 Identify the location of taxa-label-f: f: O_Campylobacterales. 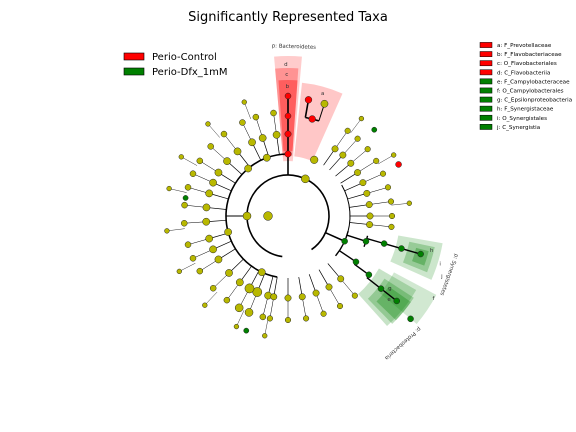
(530, 92).